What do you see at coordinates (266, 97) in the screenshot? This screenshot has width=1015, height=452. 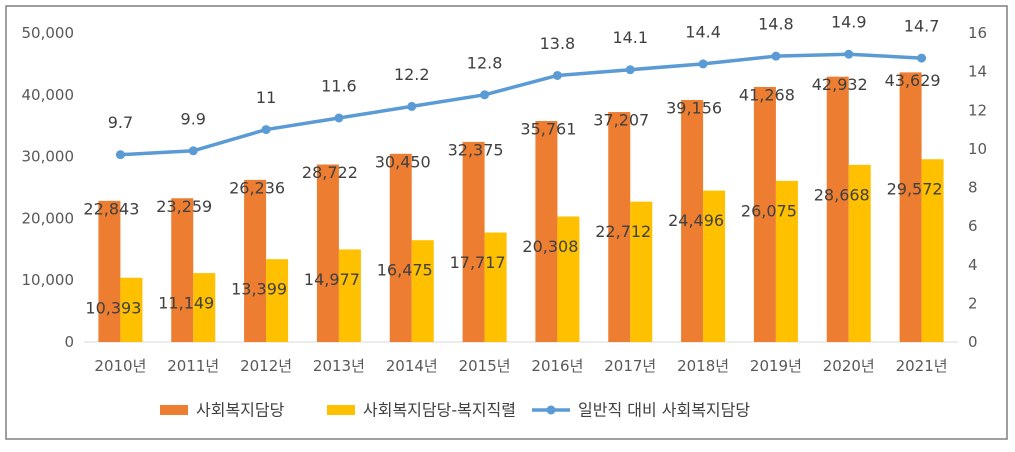 I see `line-data-label: 11` at bounding box center [266, 97].